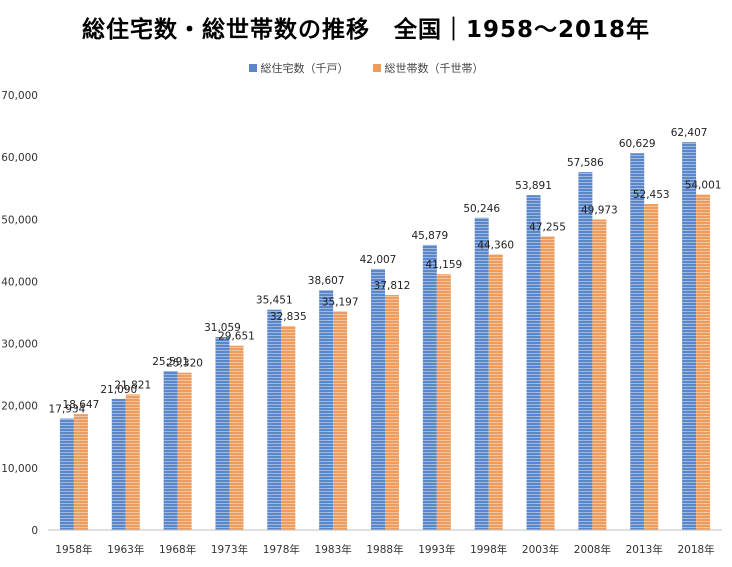 The image size is (732, 567). Describe the element at coordinates (366, 30) in the screenshot. I see `chart-title: 総住宅数・総世帯数の推移 全国｜1958～2018年` at that location.